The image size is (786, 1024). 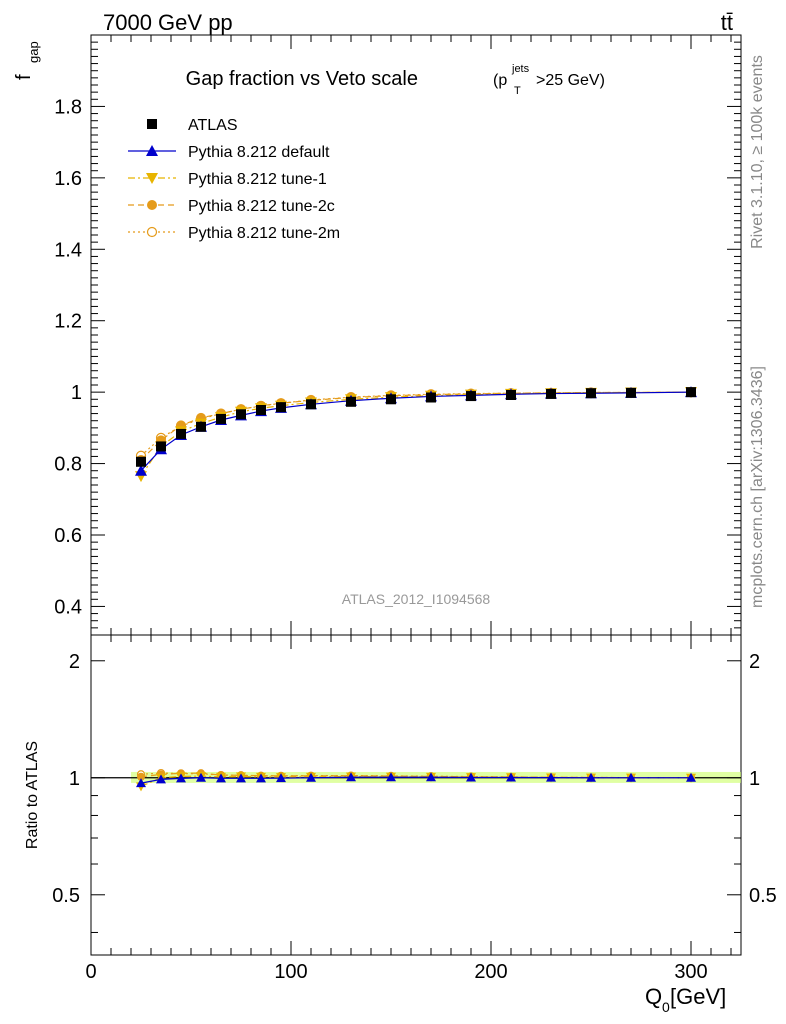 I want to click on ratio-tick-label-left: 0.5, so click(x=66, y=896).